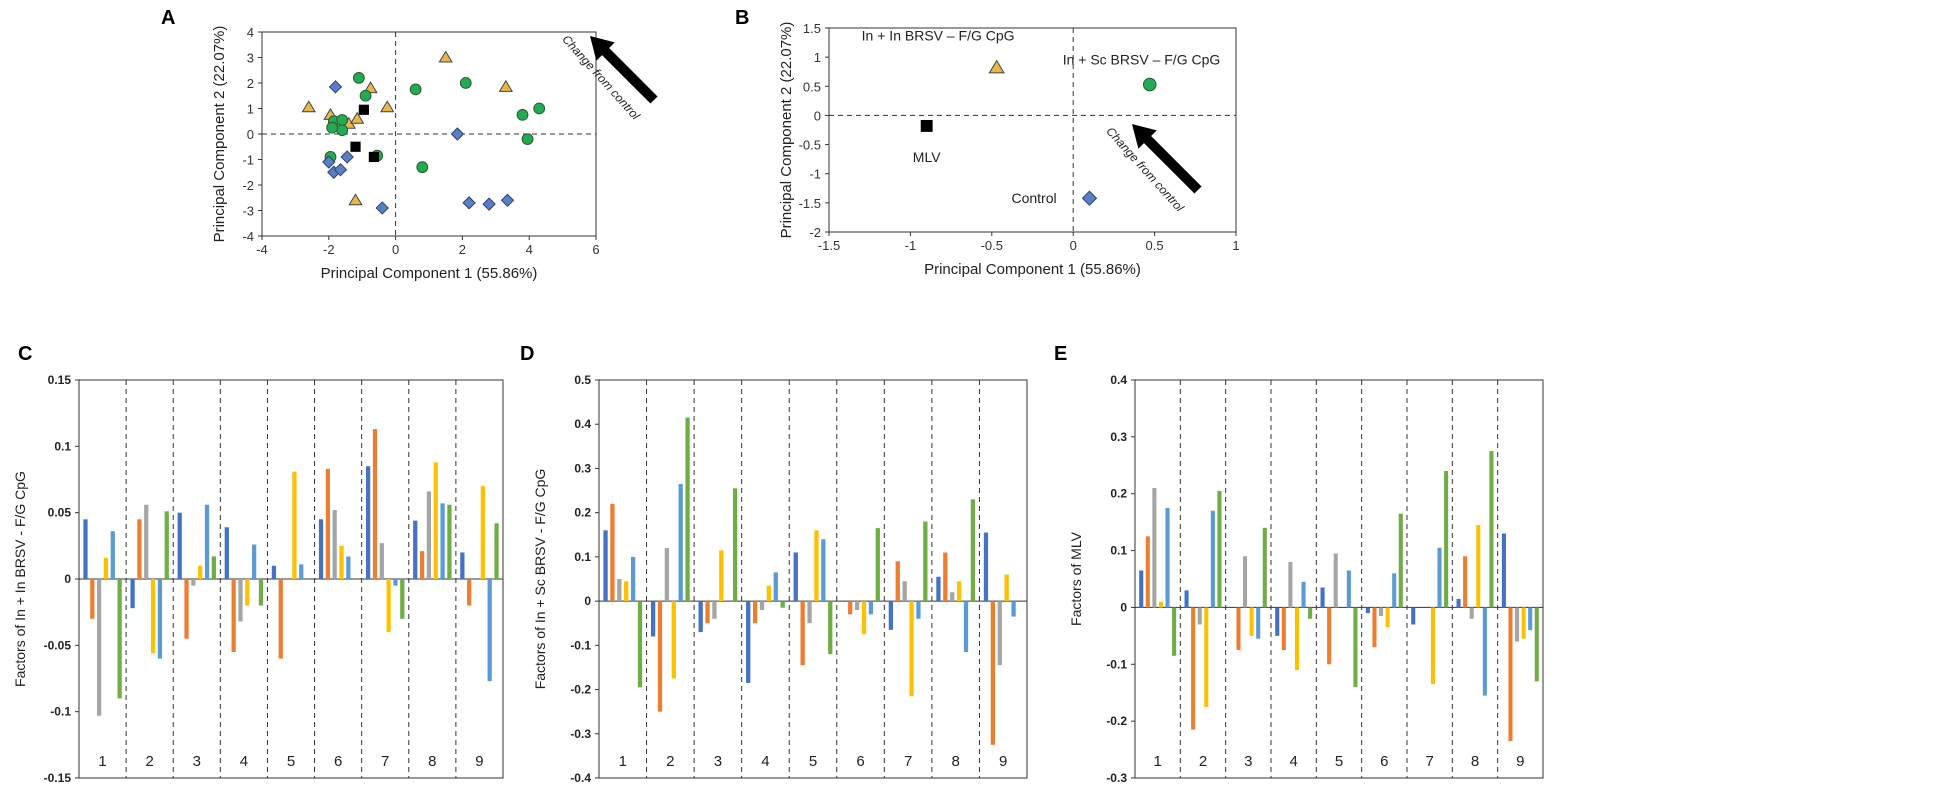 The height and width of the screenshot is (785, 1949). What do you see at coordinates (1118, 380) in the screenshot?
I see `y-tick-label: 0.4` at bounding box center [1118, 380].